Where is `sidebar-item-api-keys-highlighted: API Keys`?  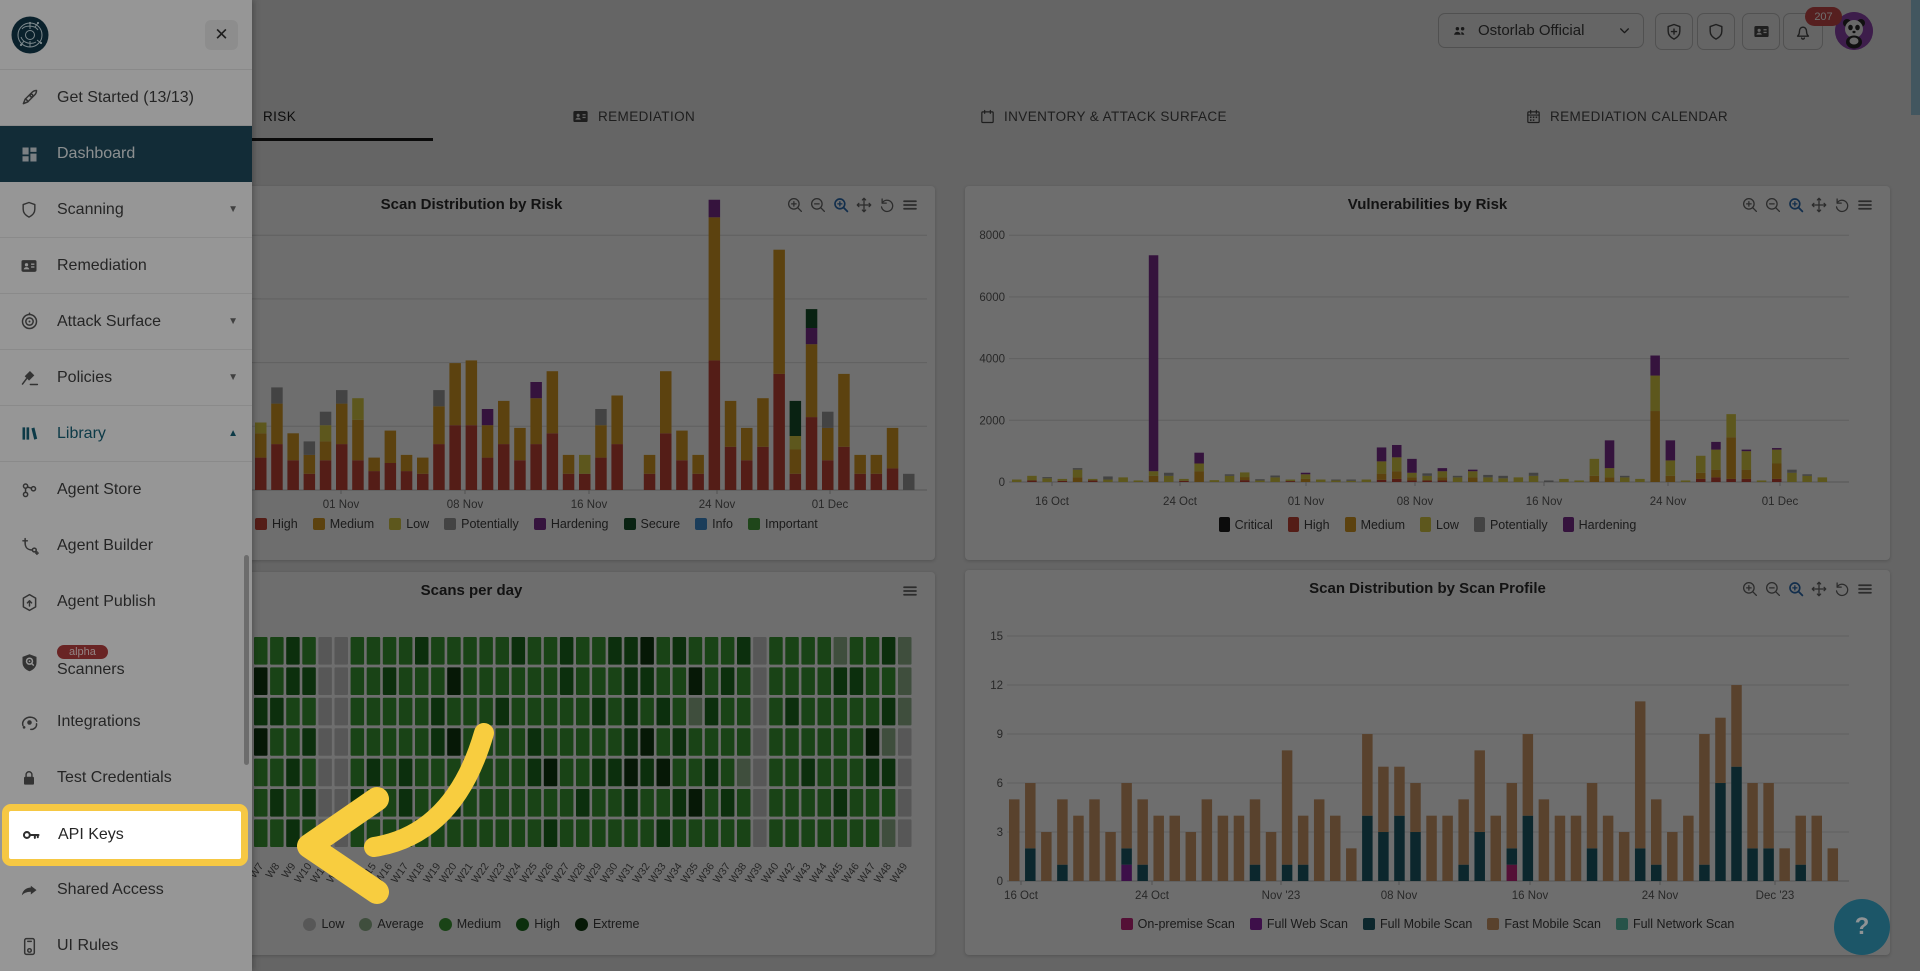
sidebar-item-api-keys-highlighted: API Keys is located at coordinates (125, 835).